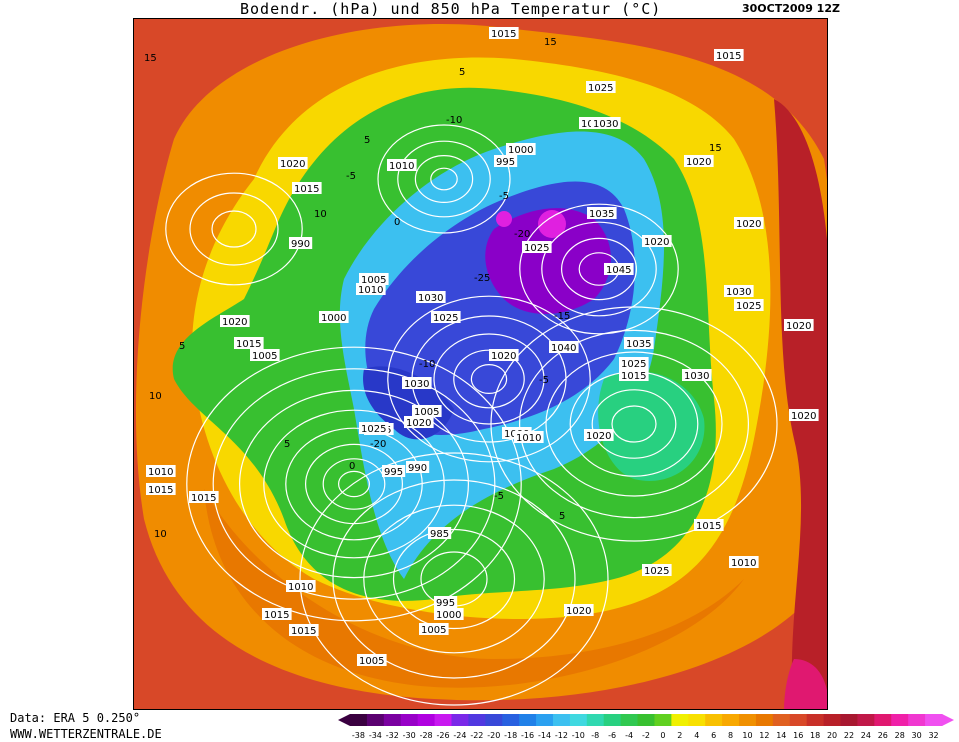 This screenshot has width=959, height=742. I want to click on colorbar-tick-label: 4, so click(696, 735).